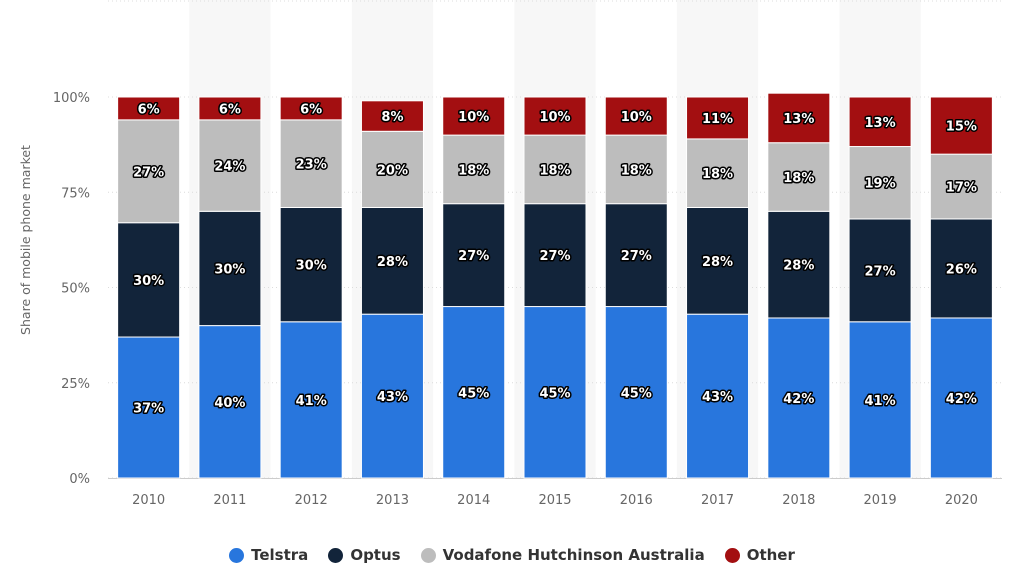  What do you see at coordinates (79, 479) in the screenshot?
I see `y-tick-label: 0%` at bounding box center [79, 479].